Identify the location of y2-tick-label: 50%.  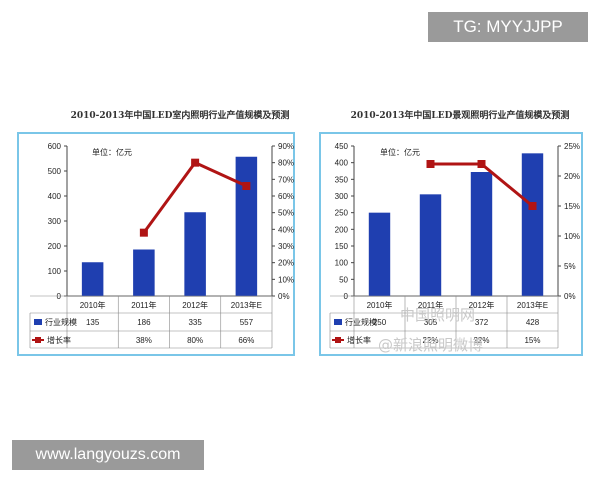
(286, 213).